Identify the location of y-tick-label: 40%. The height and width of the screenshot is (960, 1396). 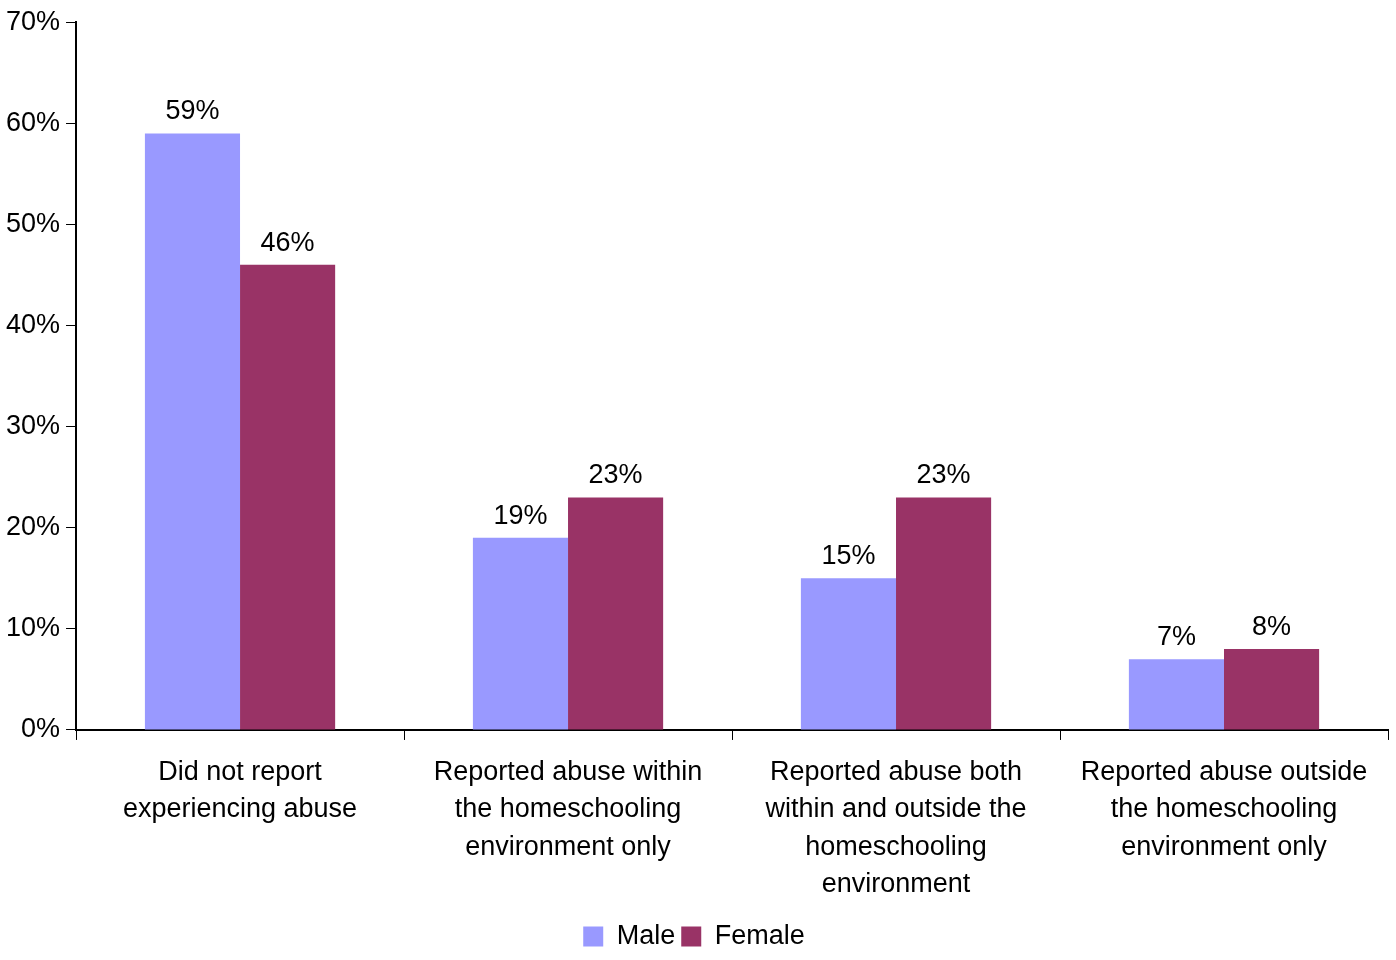
(33, 323).